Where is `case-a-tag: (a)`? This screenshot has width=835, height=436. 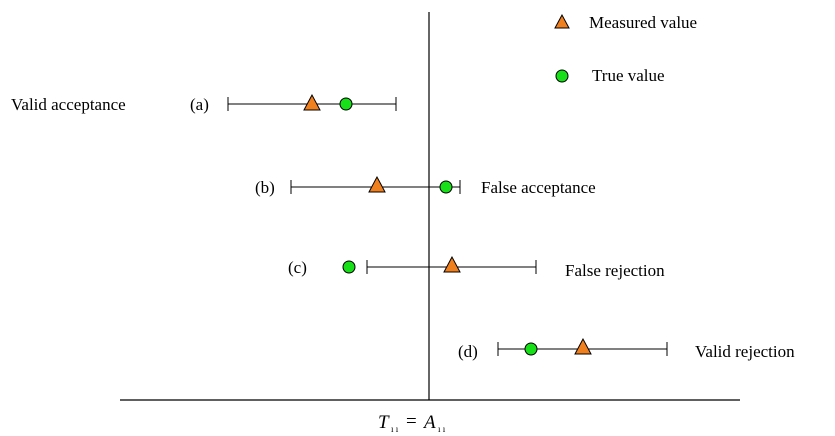 case-a-tag: (a) is located at coordinates (199, 104).